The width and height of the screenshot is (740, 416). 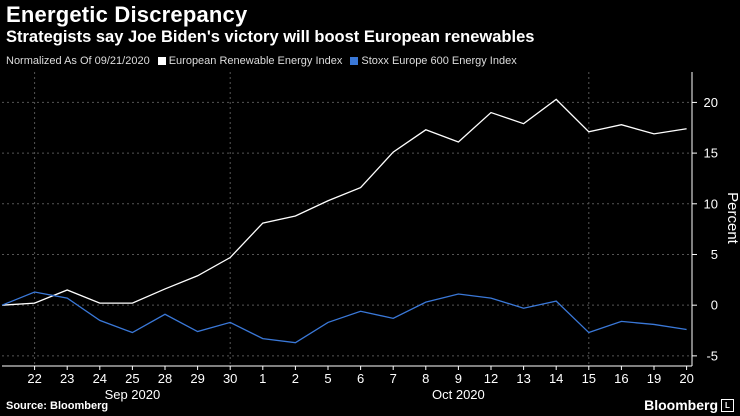 What do you see at coordinates (161, 61) in the screenshot?
I see `legend-swatch-renewable` at bounding box center [161, 61].